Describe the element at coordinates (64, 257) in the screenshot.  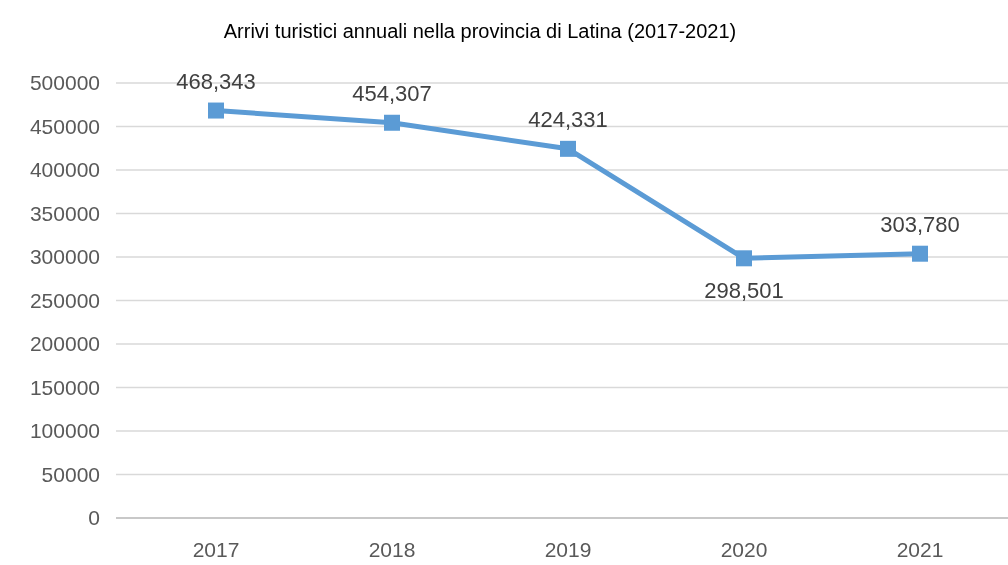
I see `y-tick-label: 300000` at that location.